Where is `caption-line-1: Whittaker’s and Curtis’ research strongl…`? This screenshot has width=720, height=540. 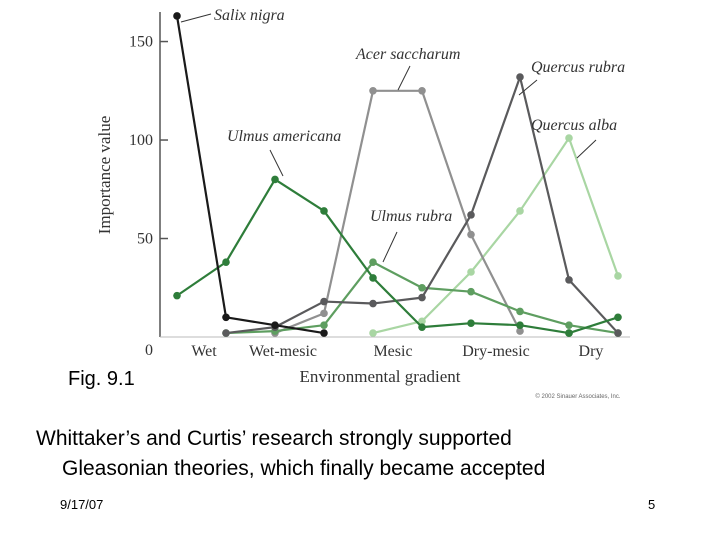 caption-line-1: Whittaker’s and Curtis’ research strongl… is located at coordinates (274, 438).